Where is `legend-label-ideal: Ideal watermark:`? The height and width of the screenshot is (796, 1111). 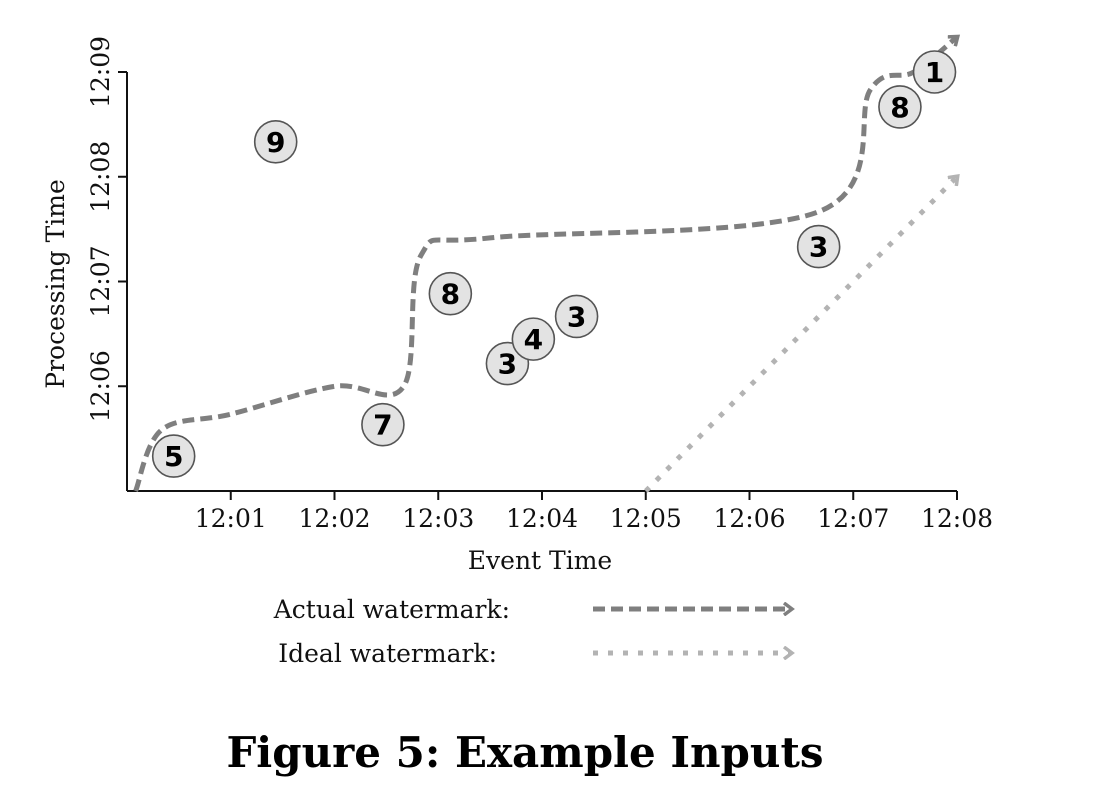 legend-label-ideal: Ideal watermark: is located at coordinates (387, 653).